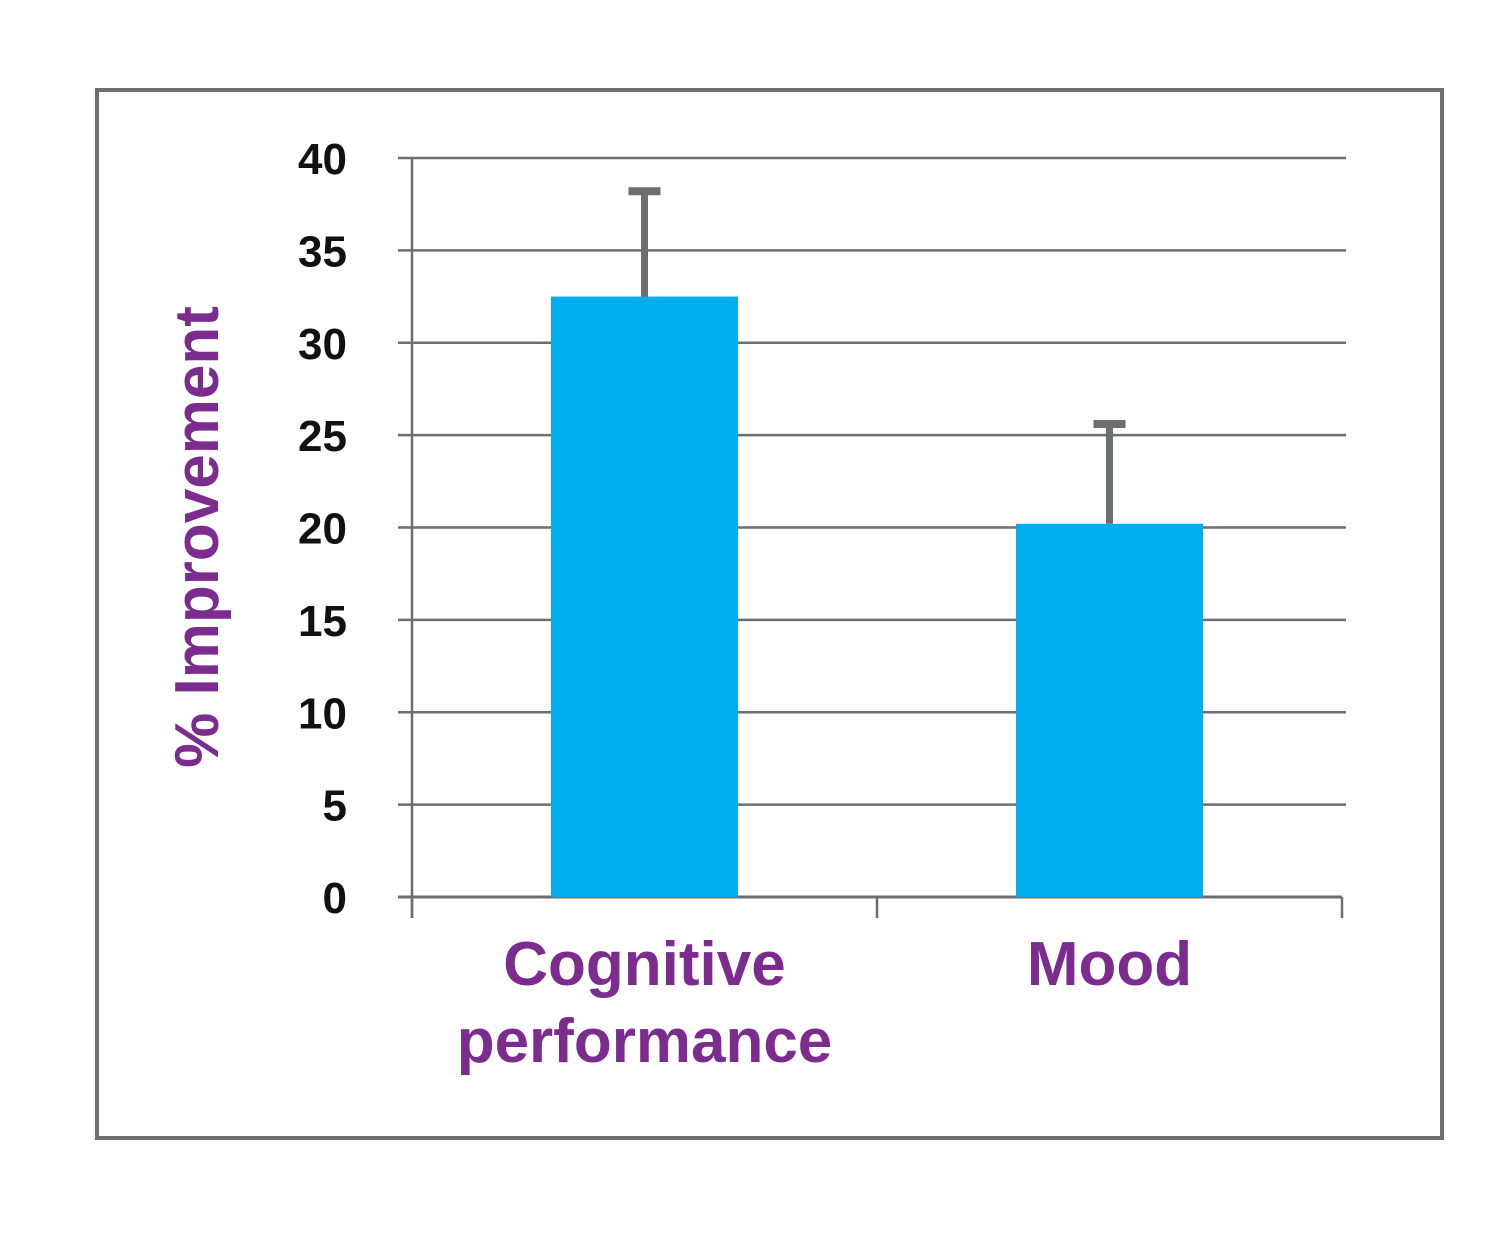  I want to click on y-tick-labels: 0 5 10 15 20 25 30 35 40, so click(322, 529).